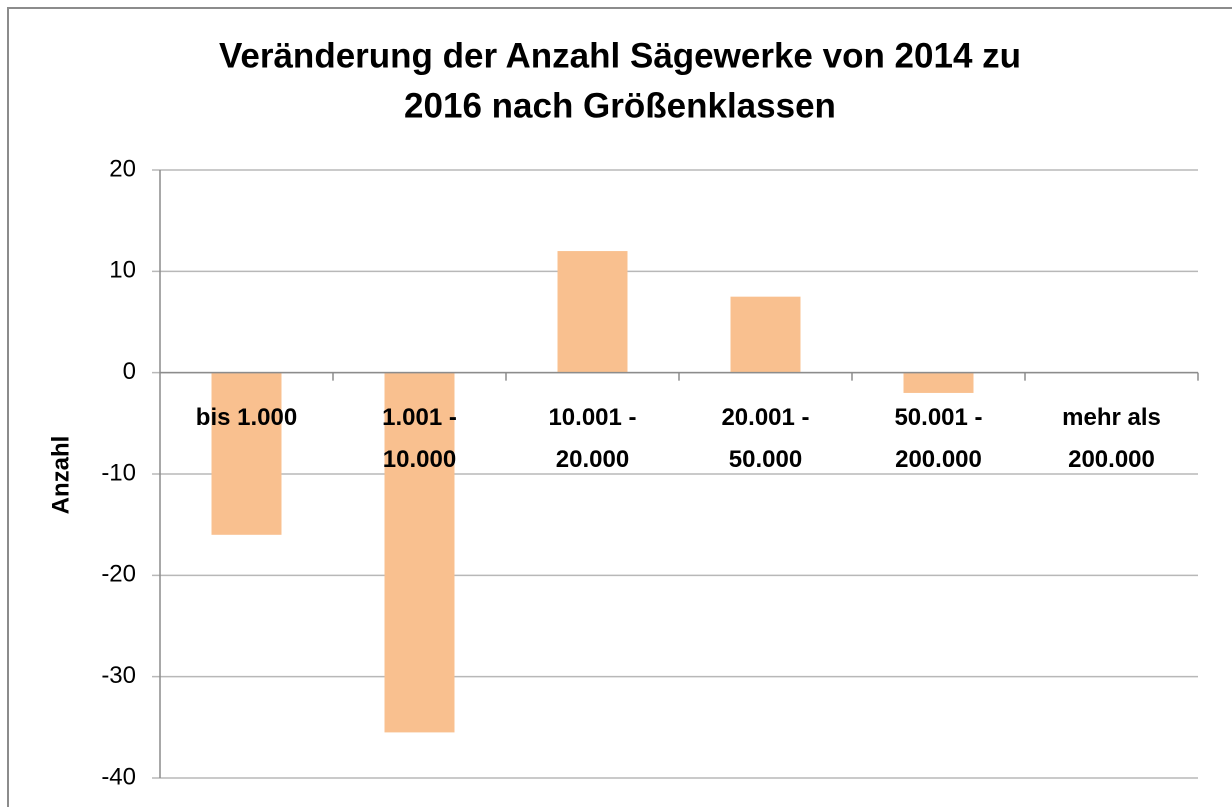 This screenshot has width=1232, height=807. What do you see at coordinates (620, 105) in the screenshot?
I see `chart-title: 2016 nach Größenklassen` at bounding box center [620, 105].